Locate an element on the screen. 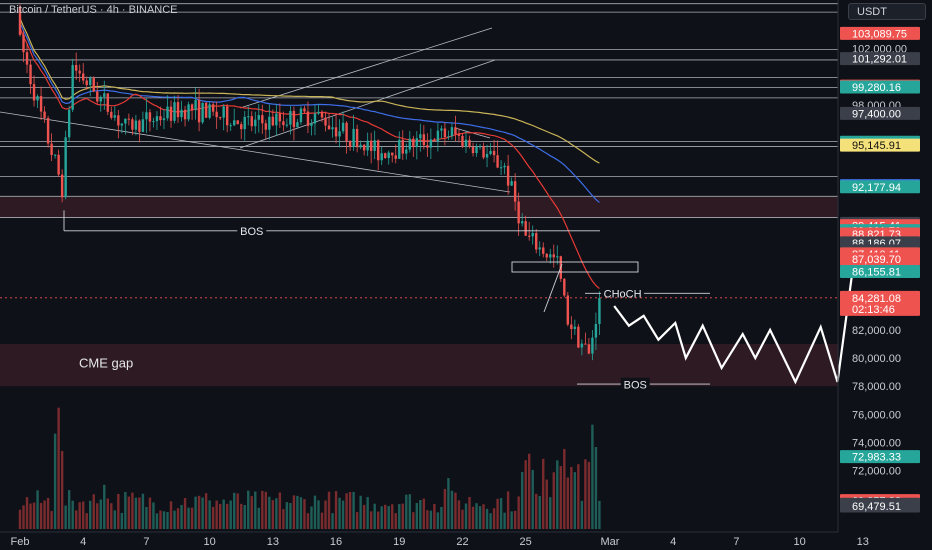  y-tick-label: 80,000.00 is located at coordinates (876, 359).